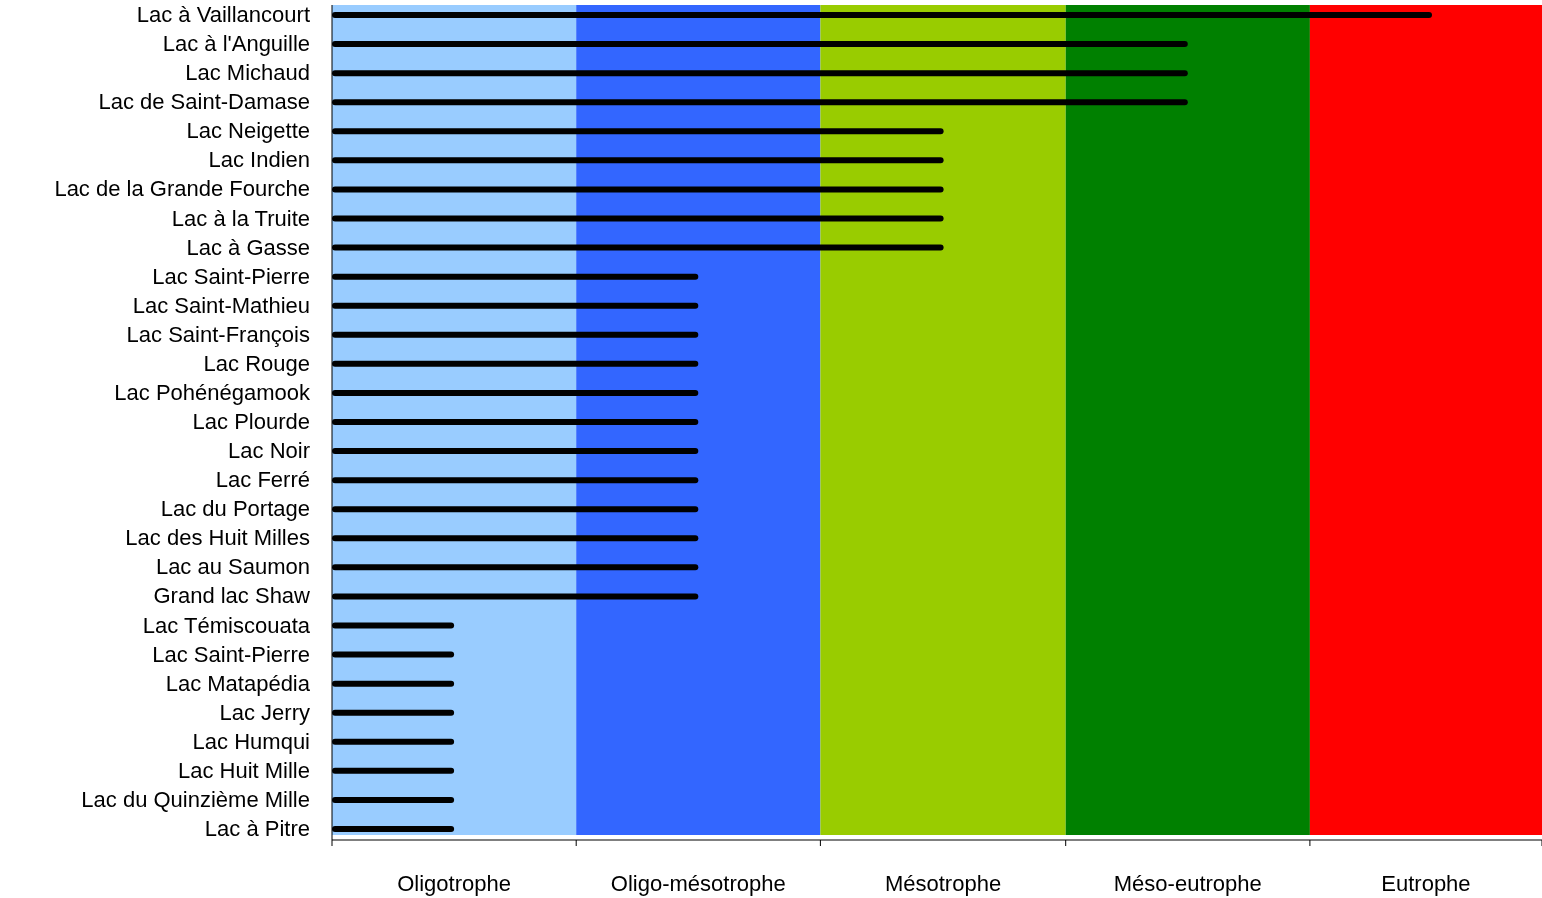 The width and height of the screenshot is (1542, 898). What do you see at coordinates (240, 218) in the screenshot?
I see `y-tick-label: Lac à la Truite` at bounding box center [240, 218].